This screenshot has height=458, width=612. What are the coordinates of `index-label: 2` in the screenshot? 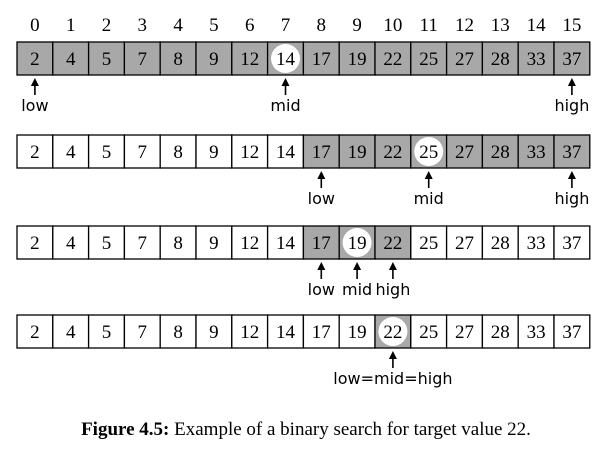 It's located at (107, 25).